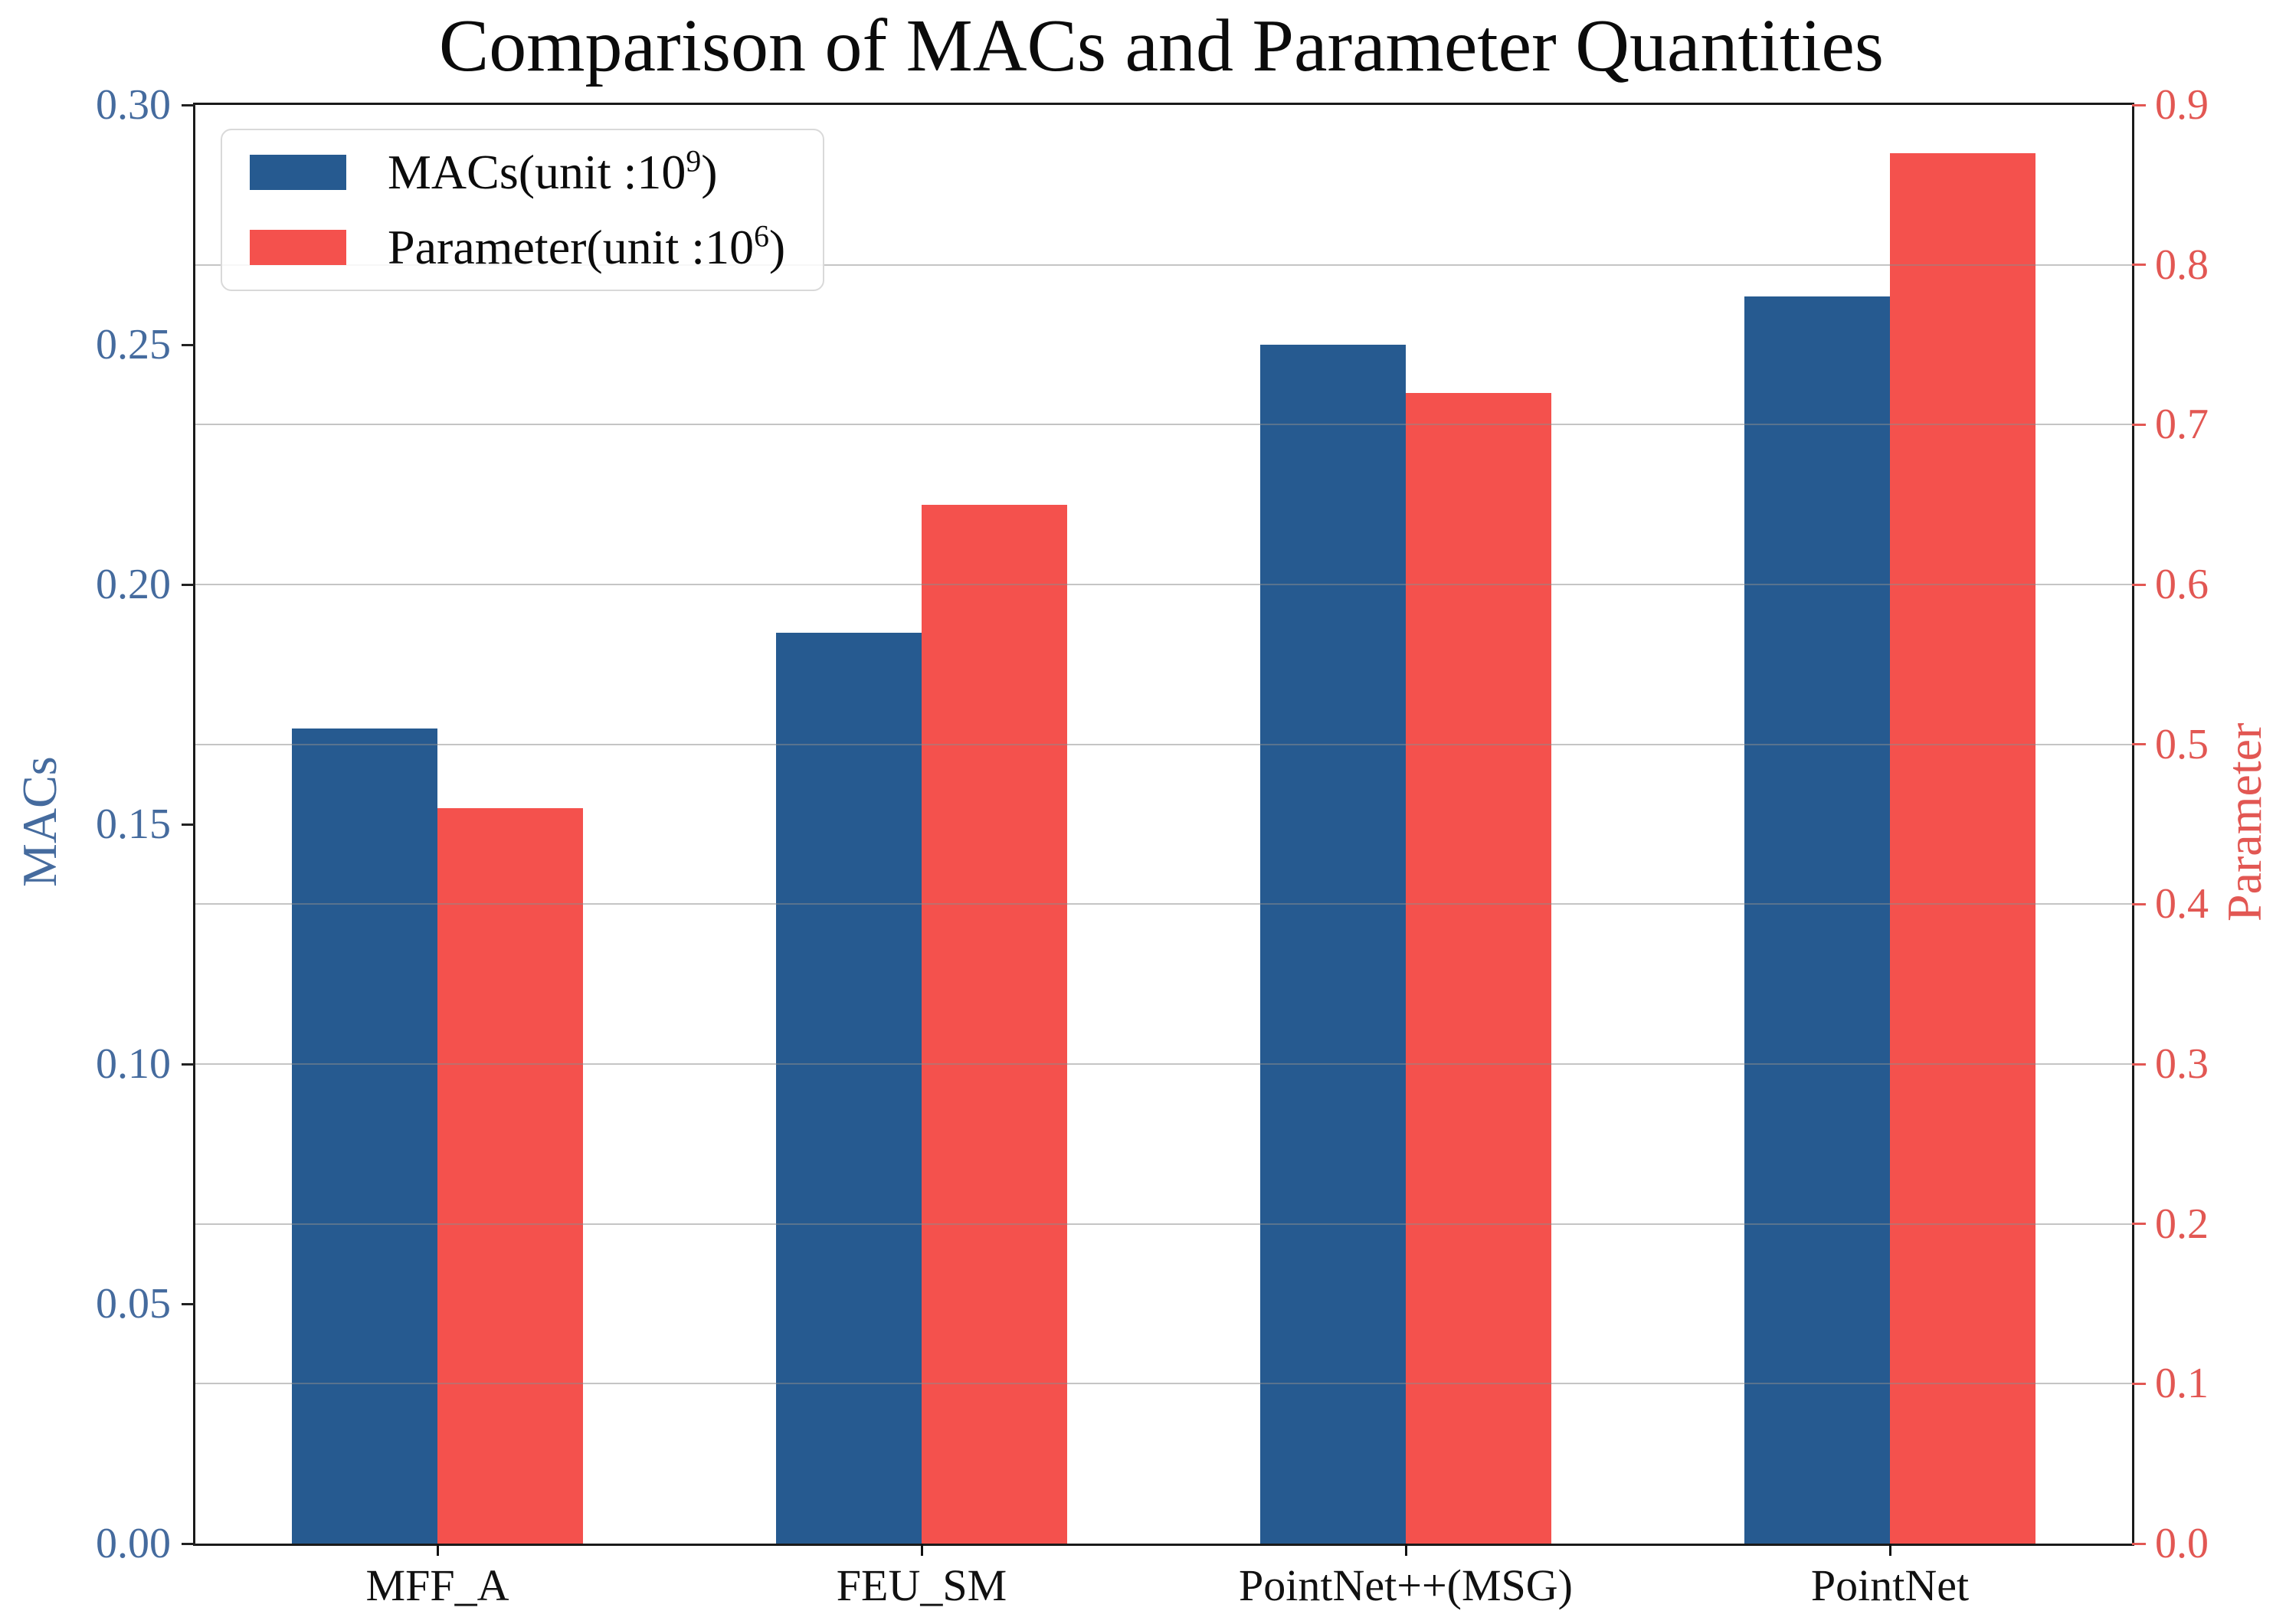  Describe the element at coordinates (39, 822) in the screenshot. I see `left-axis-title: MACs` at that location.